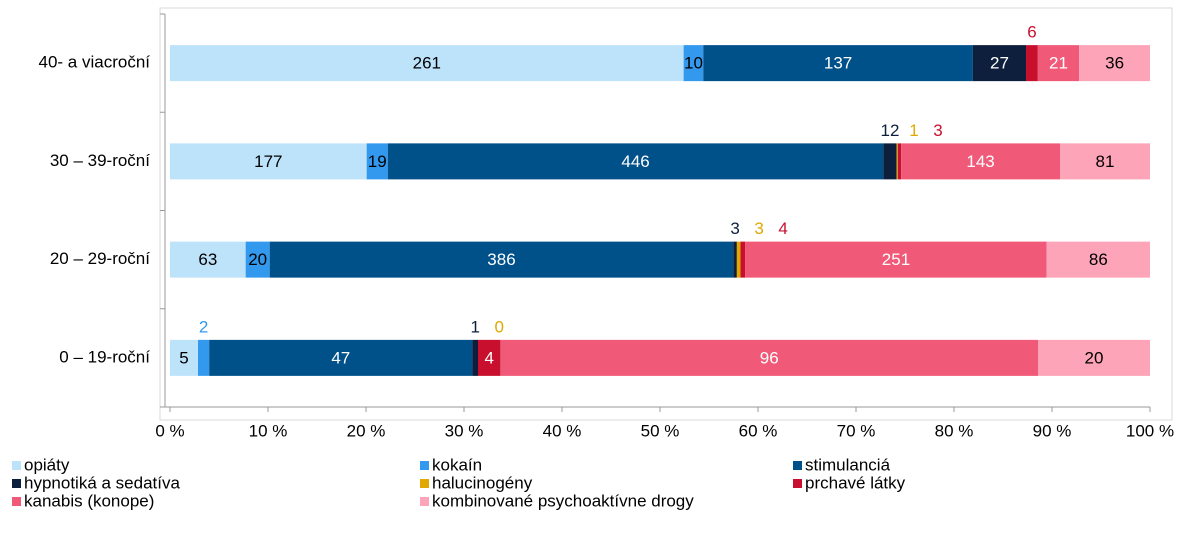 This screenshot has height=539, width=1184. What do you see at coordinates (95, 62) in the screenshot?
I see `y-tick-label: 40- a viacroční` at bounding box center [95, 62].